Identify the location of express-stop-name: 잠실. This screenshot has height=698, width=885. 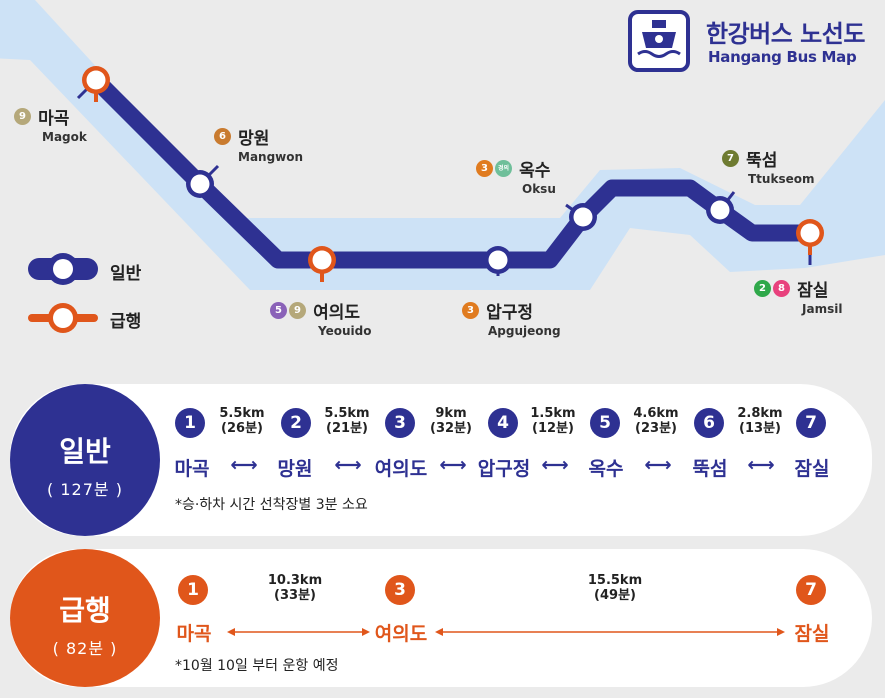
(812, 634).